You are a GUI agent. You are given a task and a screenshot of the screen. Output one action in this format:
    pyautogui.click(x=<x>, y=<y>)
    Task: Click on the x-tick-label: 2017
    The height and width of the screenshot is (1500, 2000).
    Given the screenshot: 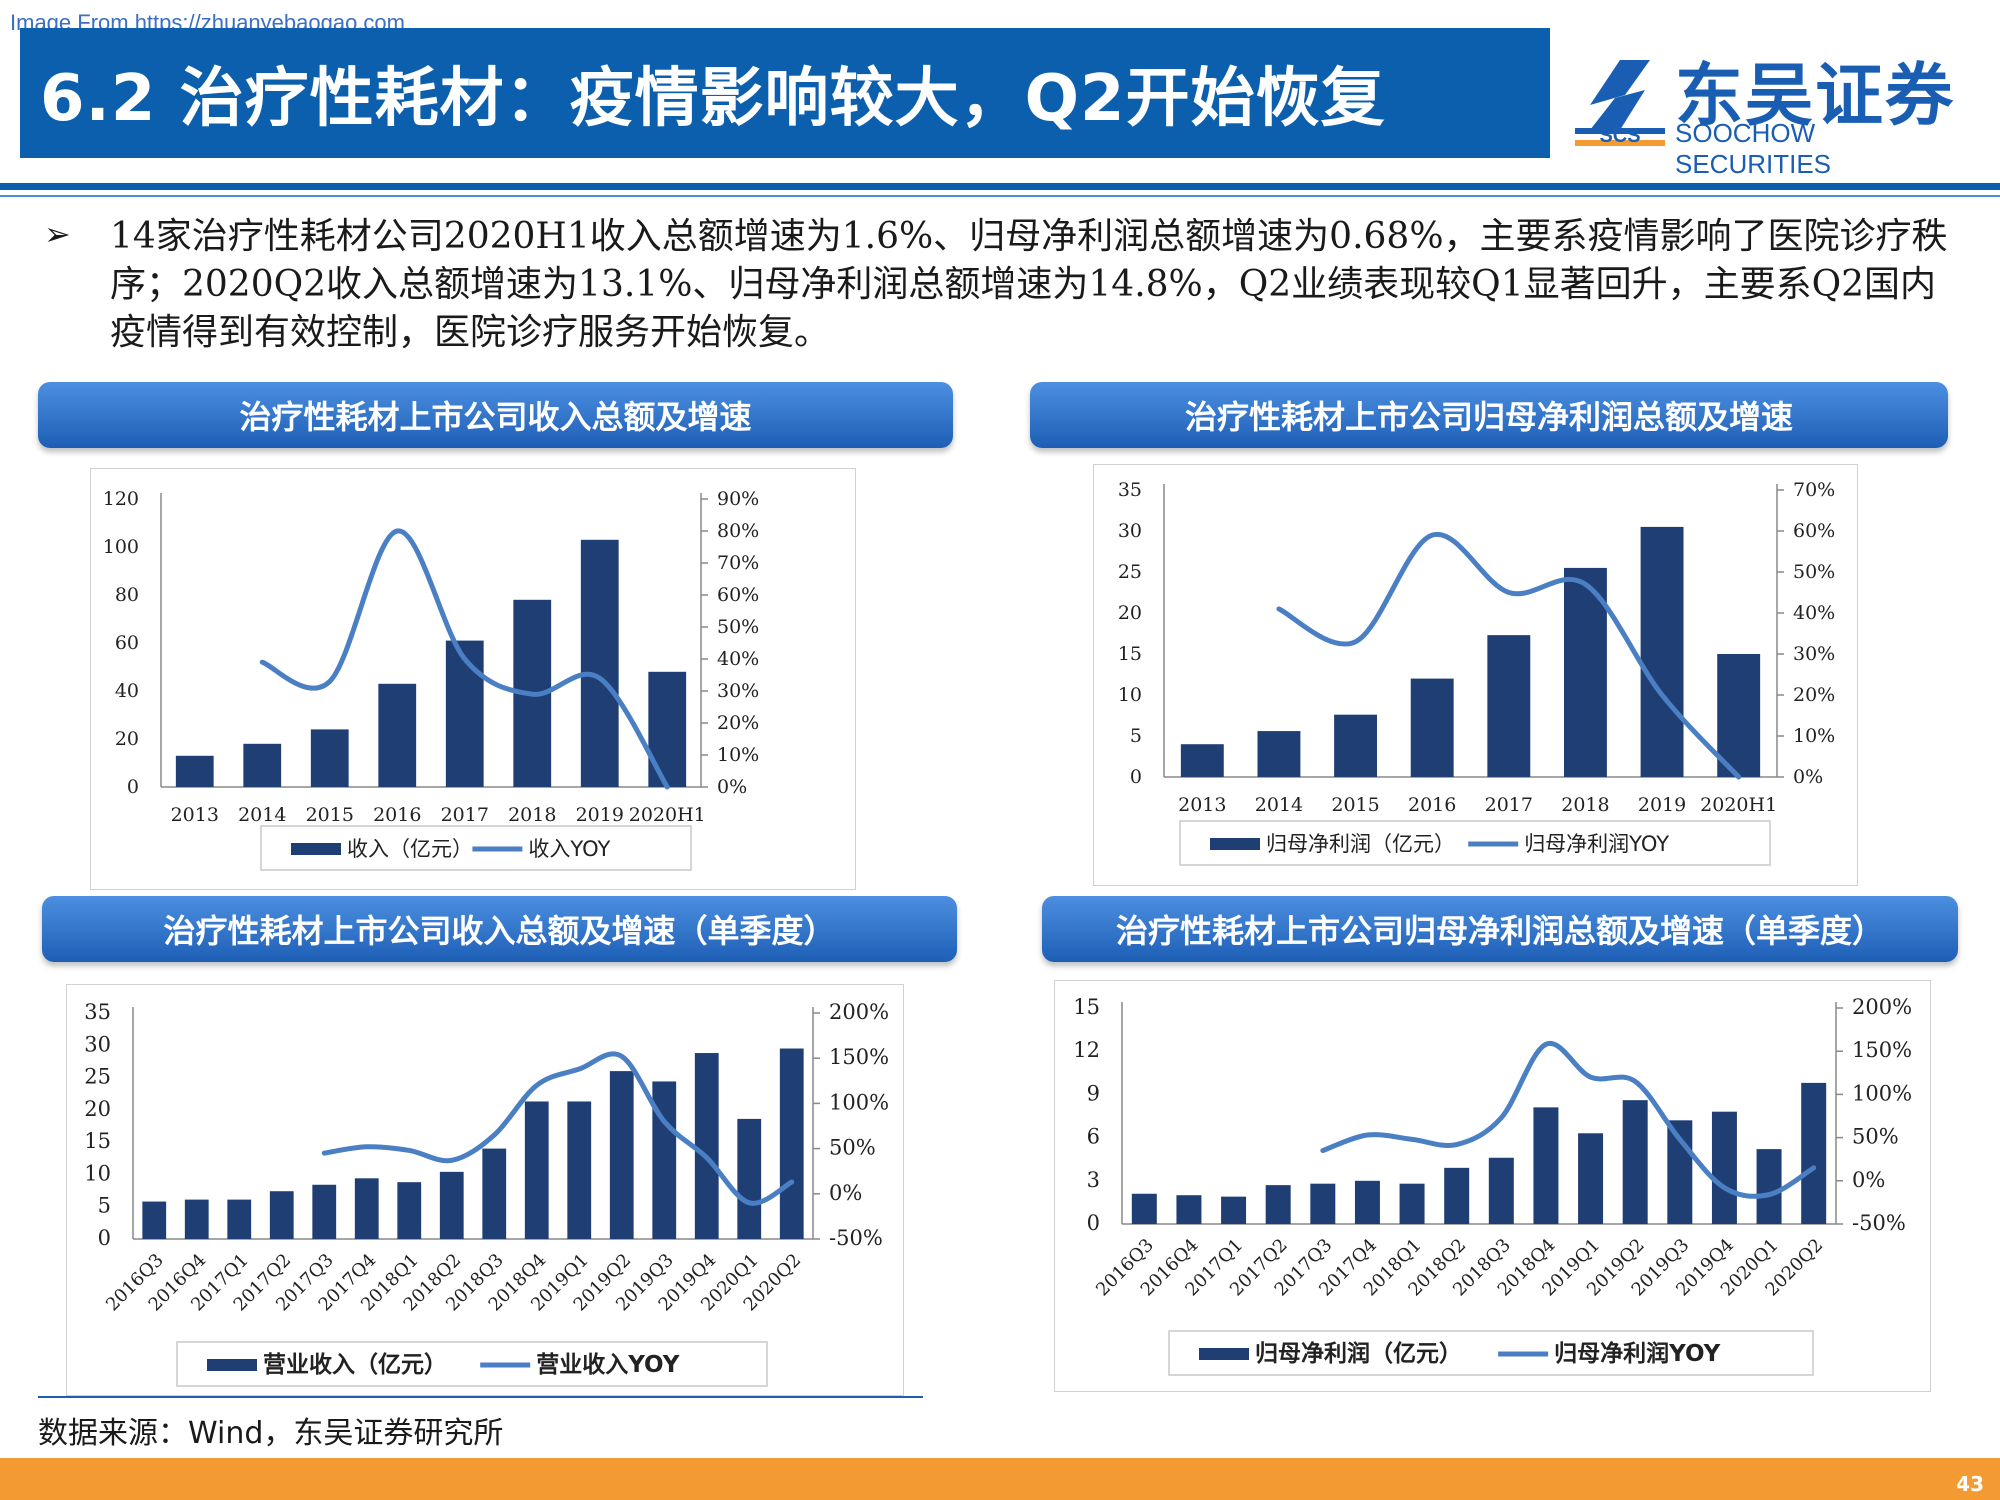 What is the action you would take?
    pyautogui.click(x=1509, y=805)
    